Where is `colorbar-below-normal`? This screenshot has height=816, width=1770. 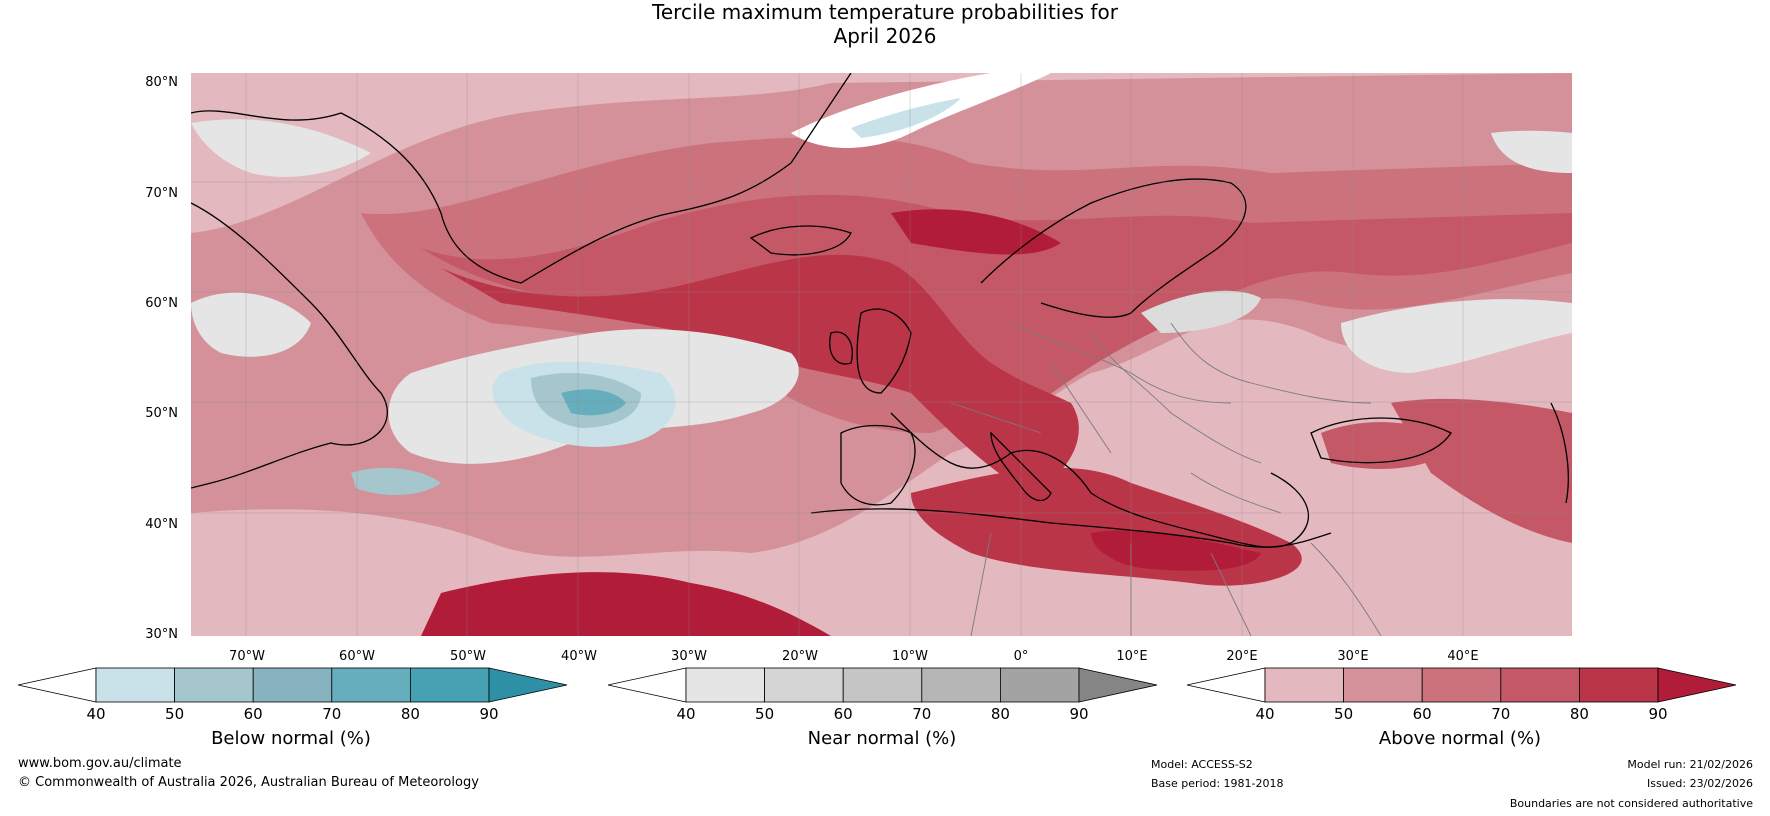
colorbar-below-normal is located at coordinates (292, 685).